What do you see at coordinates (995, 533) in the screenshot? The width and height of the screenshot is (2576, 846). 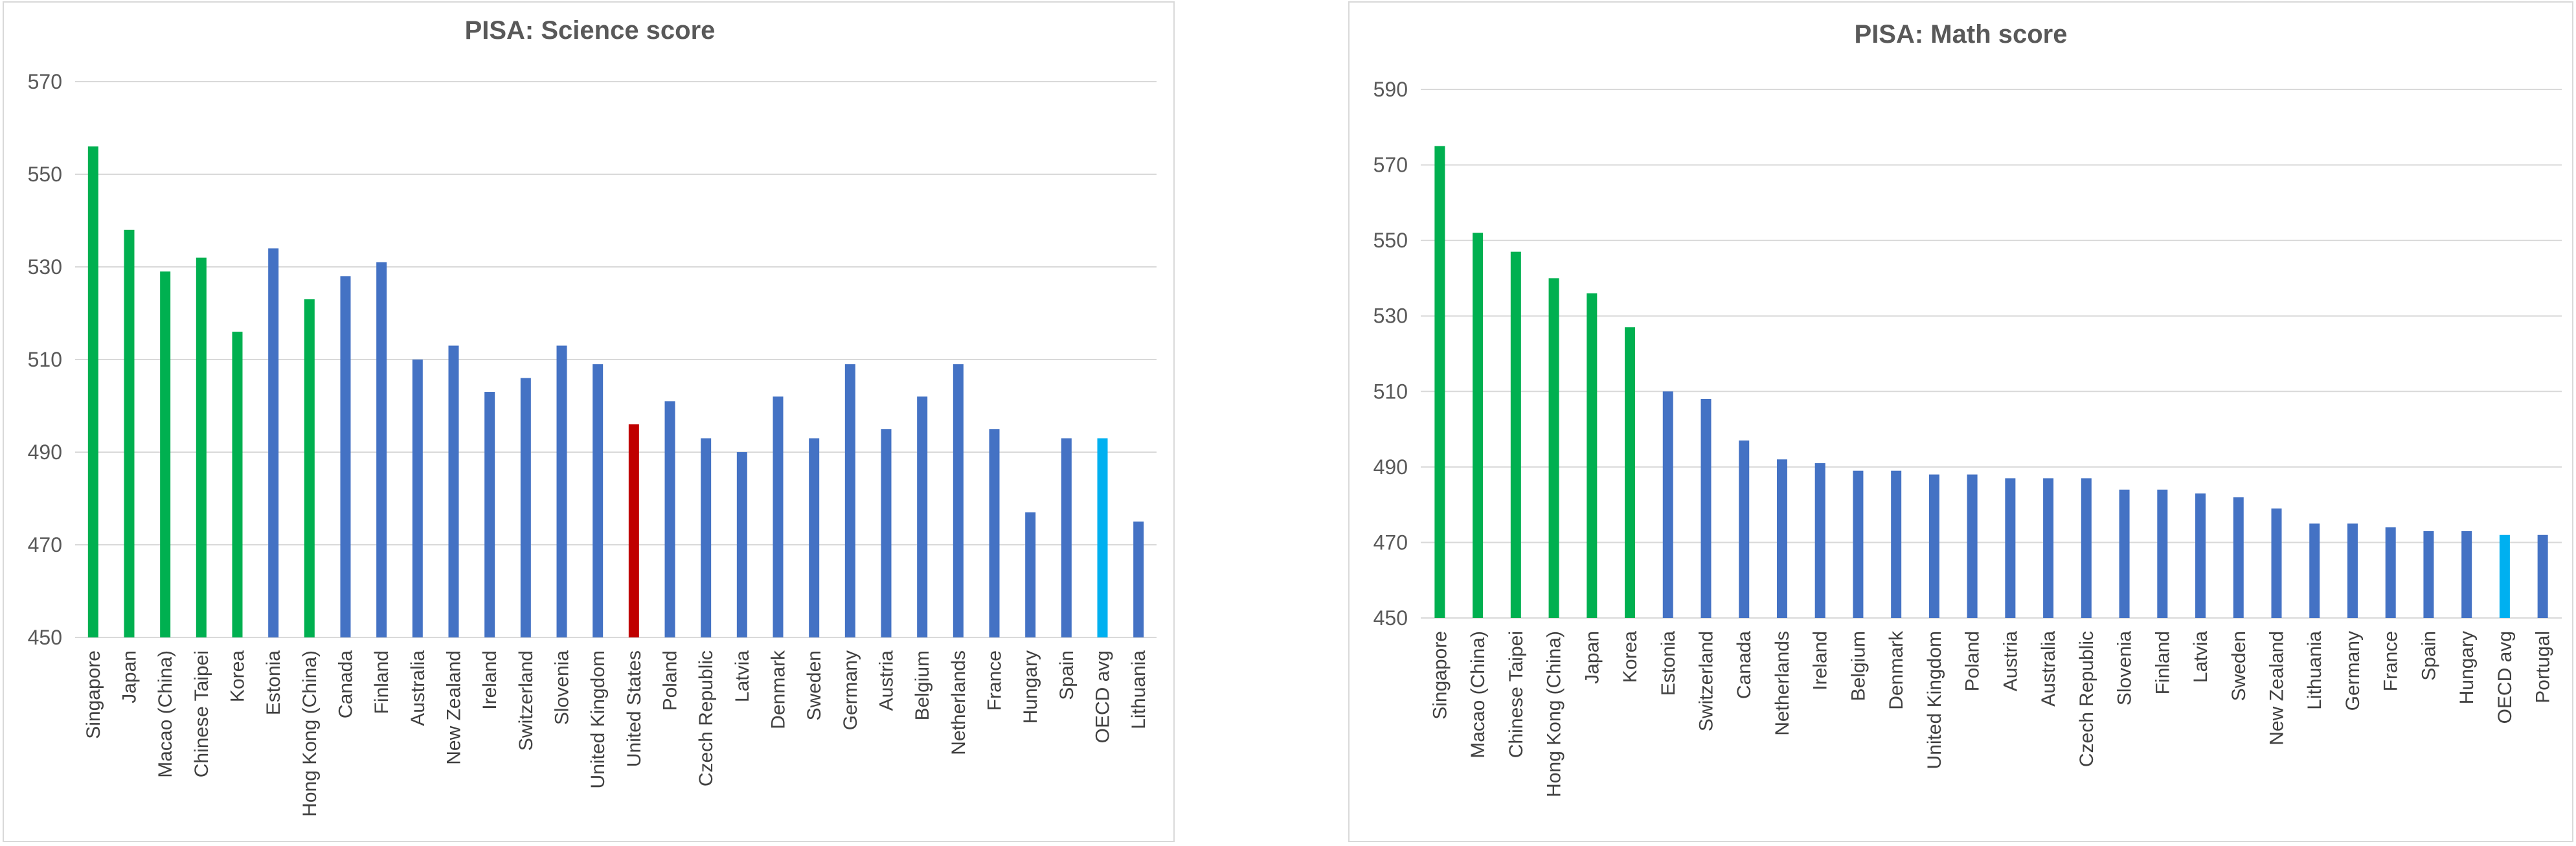 I see `science-bar-france` at bounding box center [995, 533].